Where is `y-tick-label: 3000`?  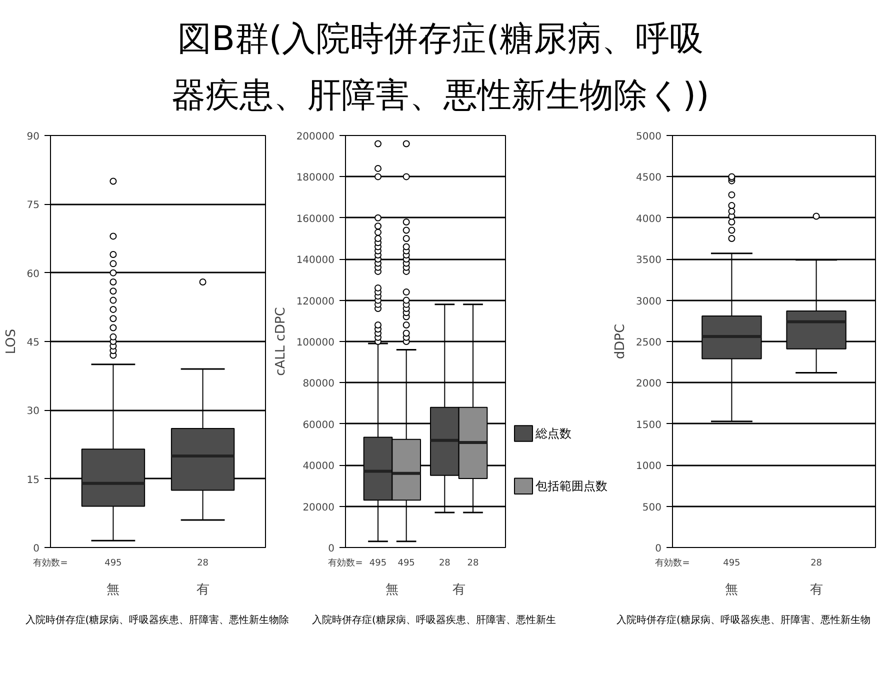 y-tick-label: 3000 is located at coordinates (649, 302).